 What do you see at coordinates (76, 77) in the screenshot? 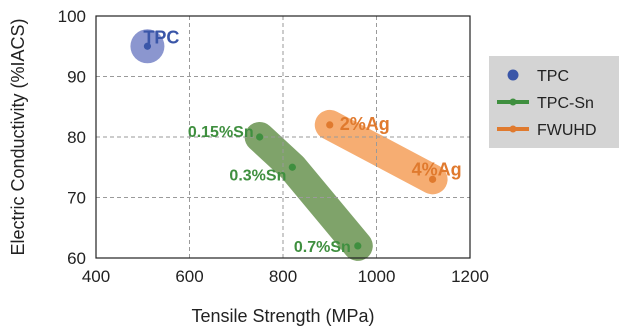
I see `y-tick-label: 90` at bounding box center [76, 77].